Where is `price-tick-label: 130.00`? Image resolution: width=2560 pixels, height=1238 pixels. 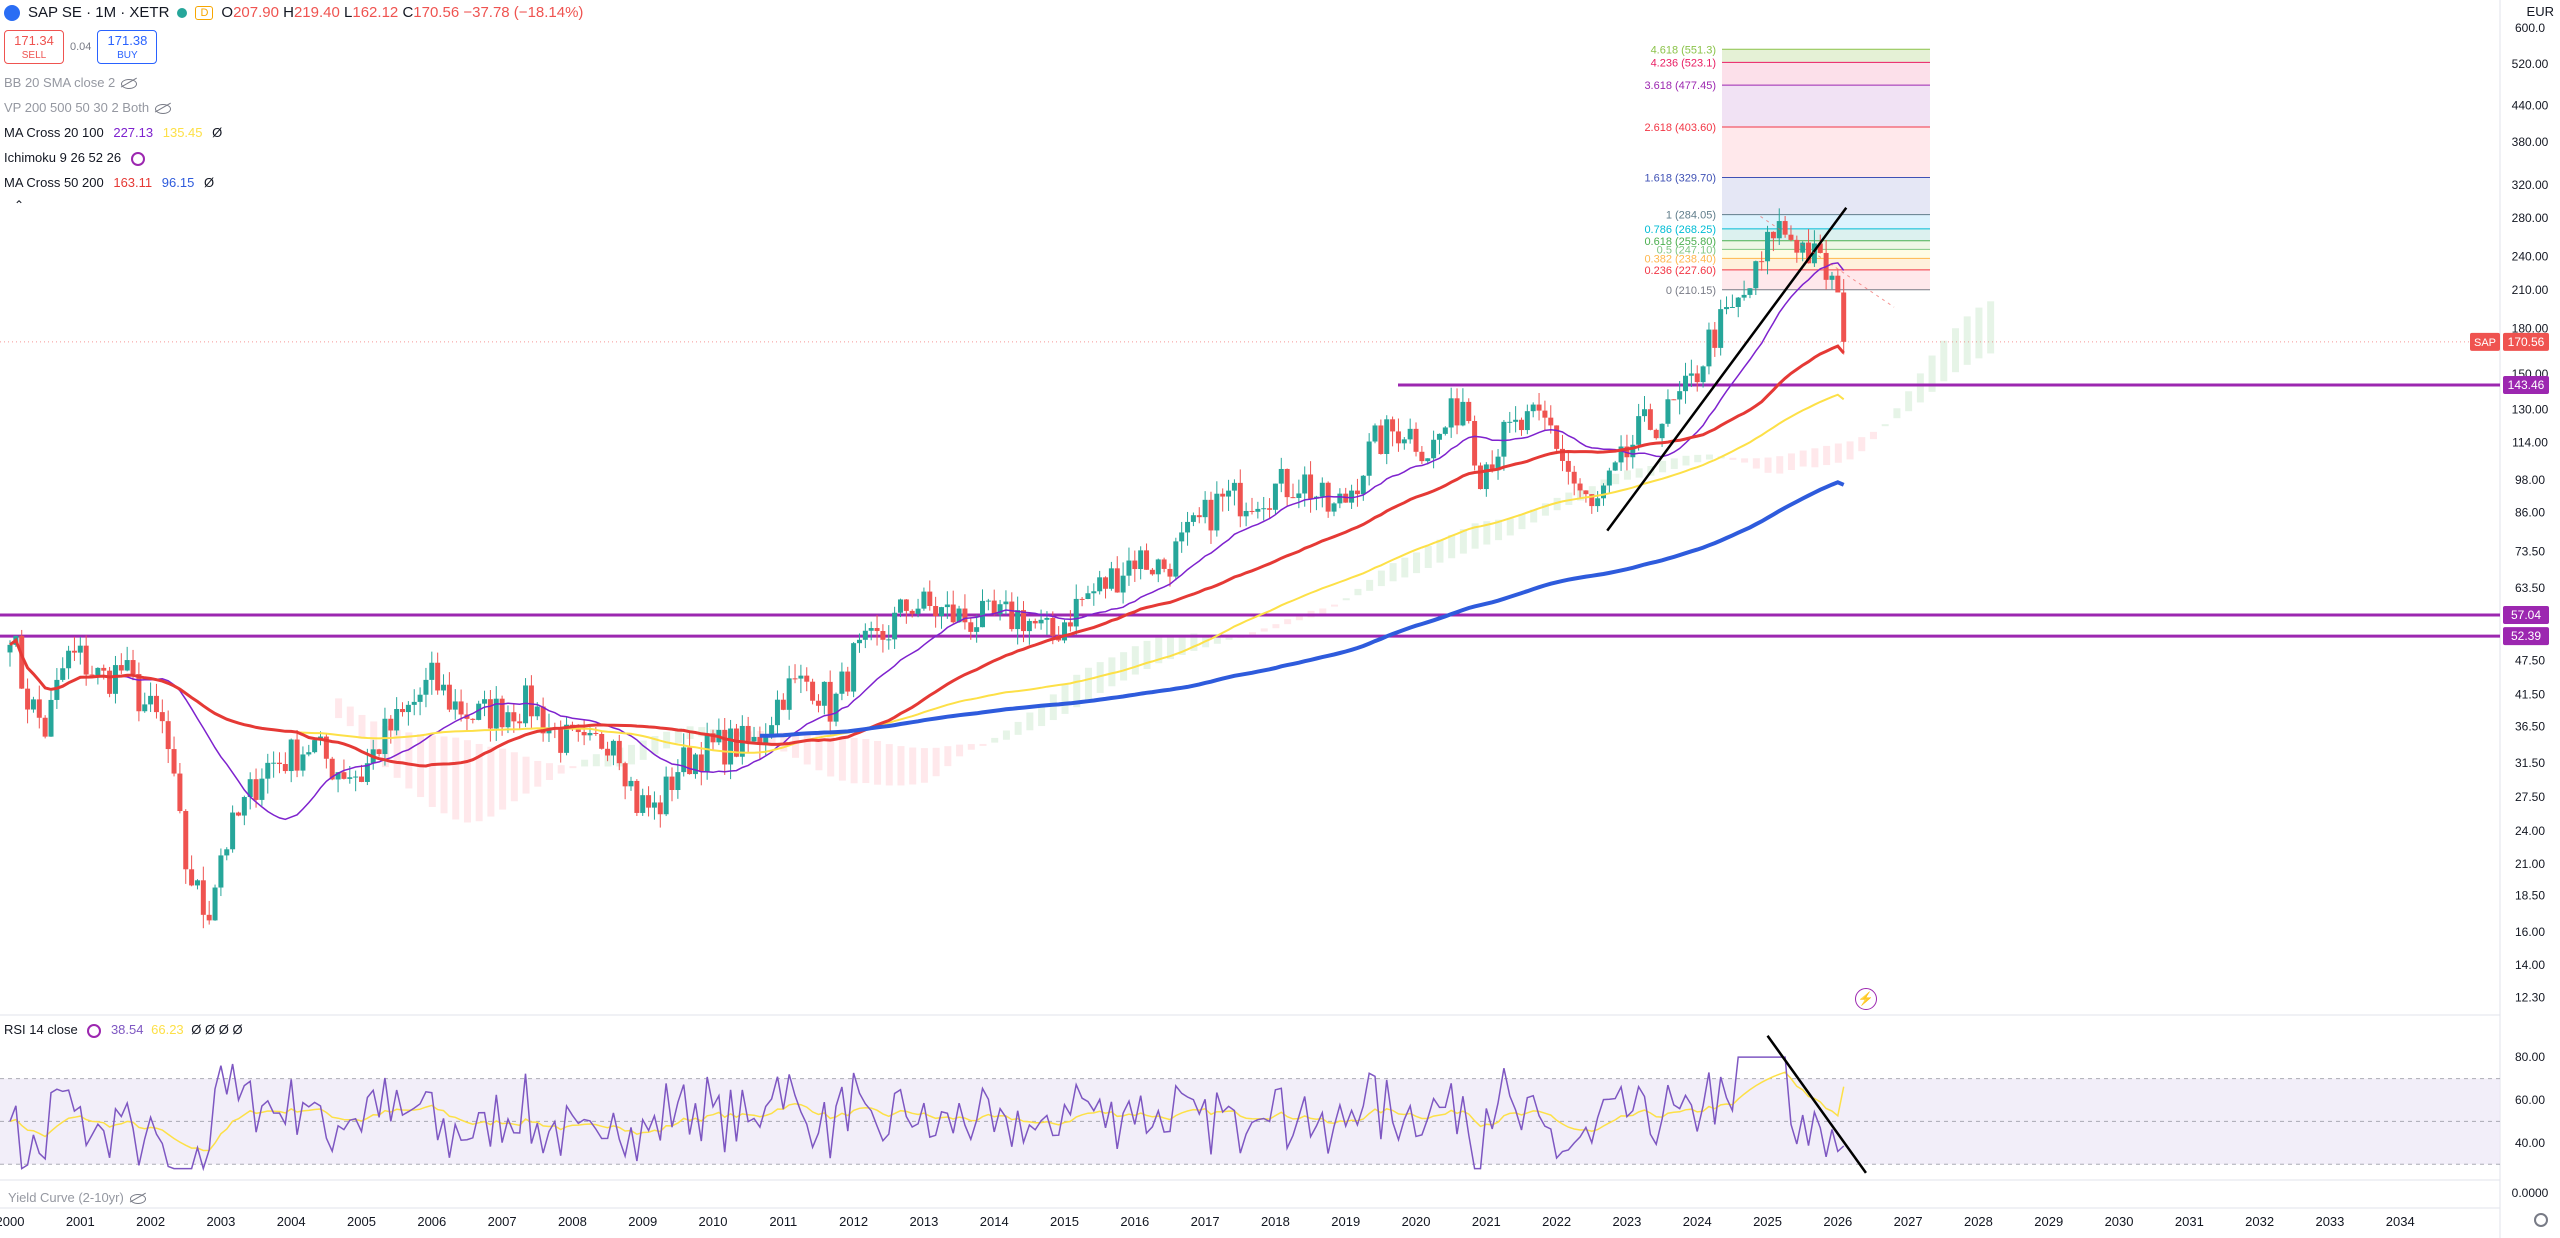 price-tick-label: 130.00 is located at coordinates (2530, 410).